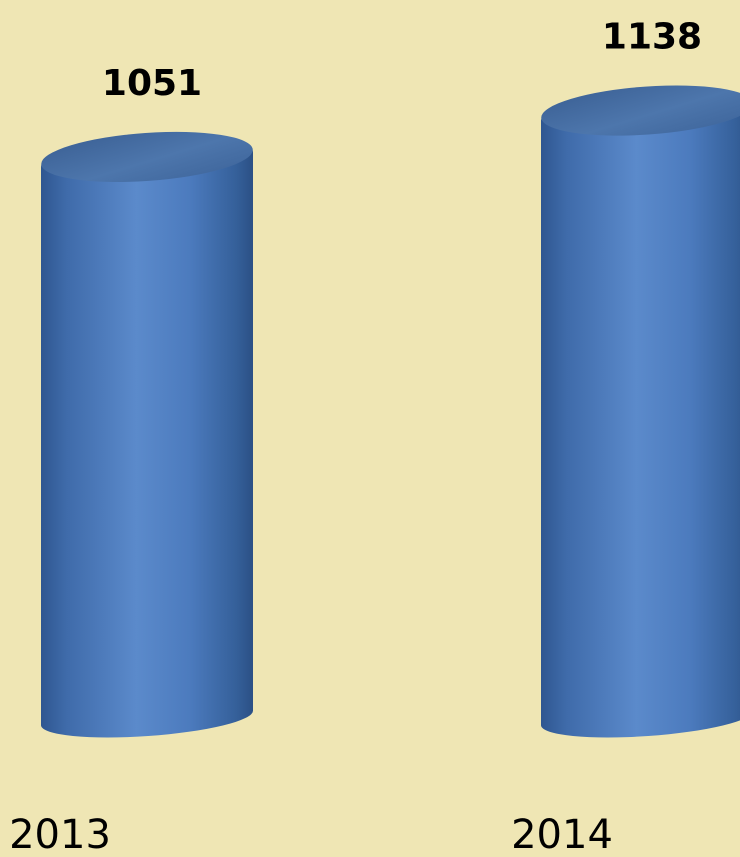 This screenshot has height=857, width=740. I want to click on data-label-2013: 1051, so click(152, 83).